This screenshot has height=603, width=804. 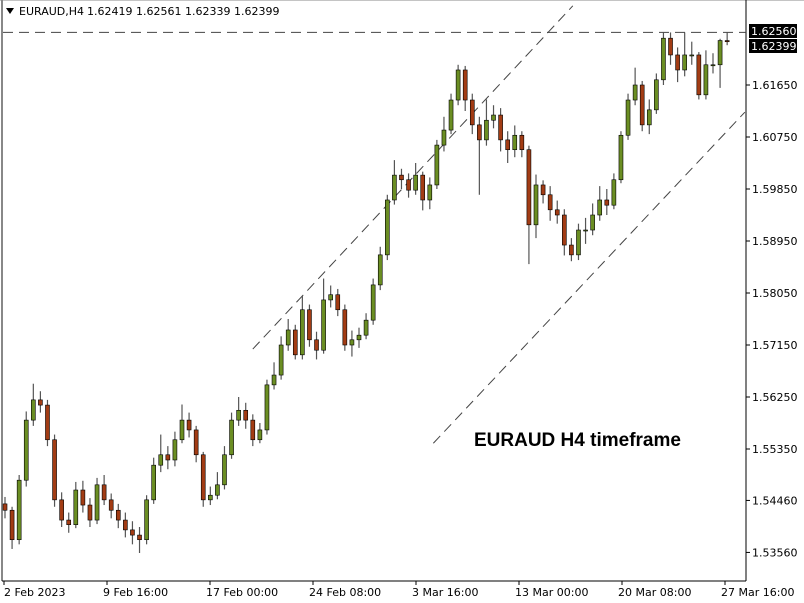 I want to click on y-tick-label: 1.56250, so click(x=775, y=397).